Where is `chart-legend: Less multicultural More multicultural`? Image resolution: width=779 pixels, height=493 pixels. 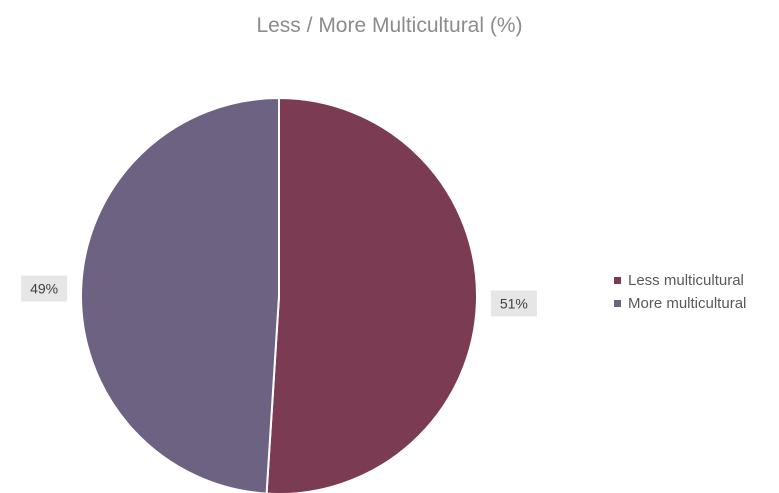 chart-legend: Less multicultural More multicultural is located at coordinates (680, 292).